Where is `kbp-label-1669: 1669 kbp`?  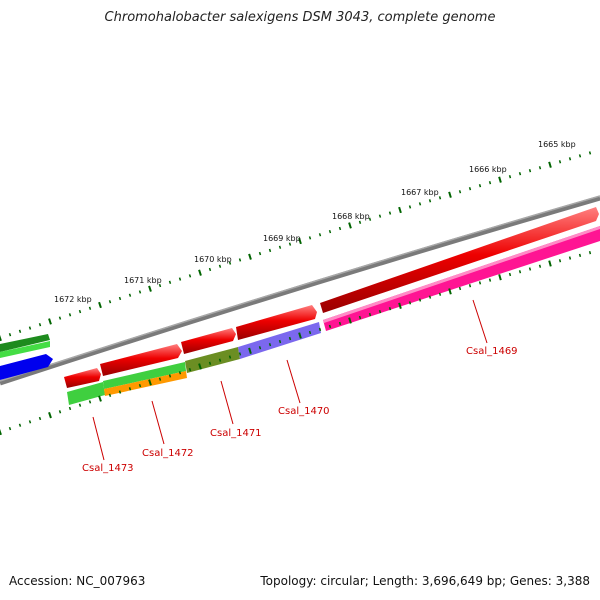
kbp-label-1669: 1669 kbp is located at coordinates (282, 238).